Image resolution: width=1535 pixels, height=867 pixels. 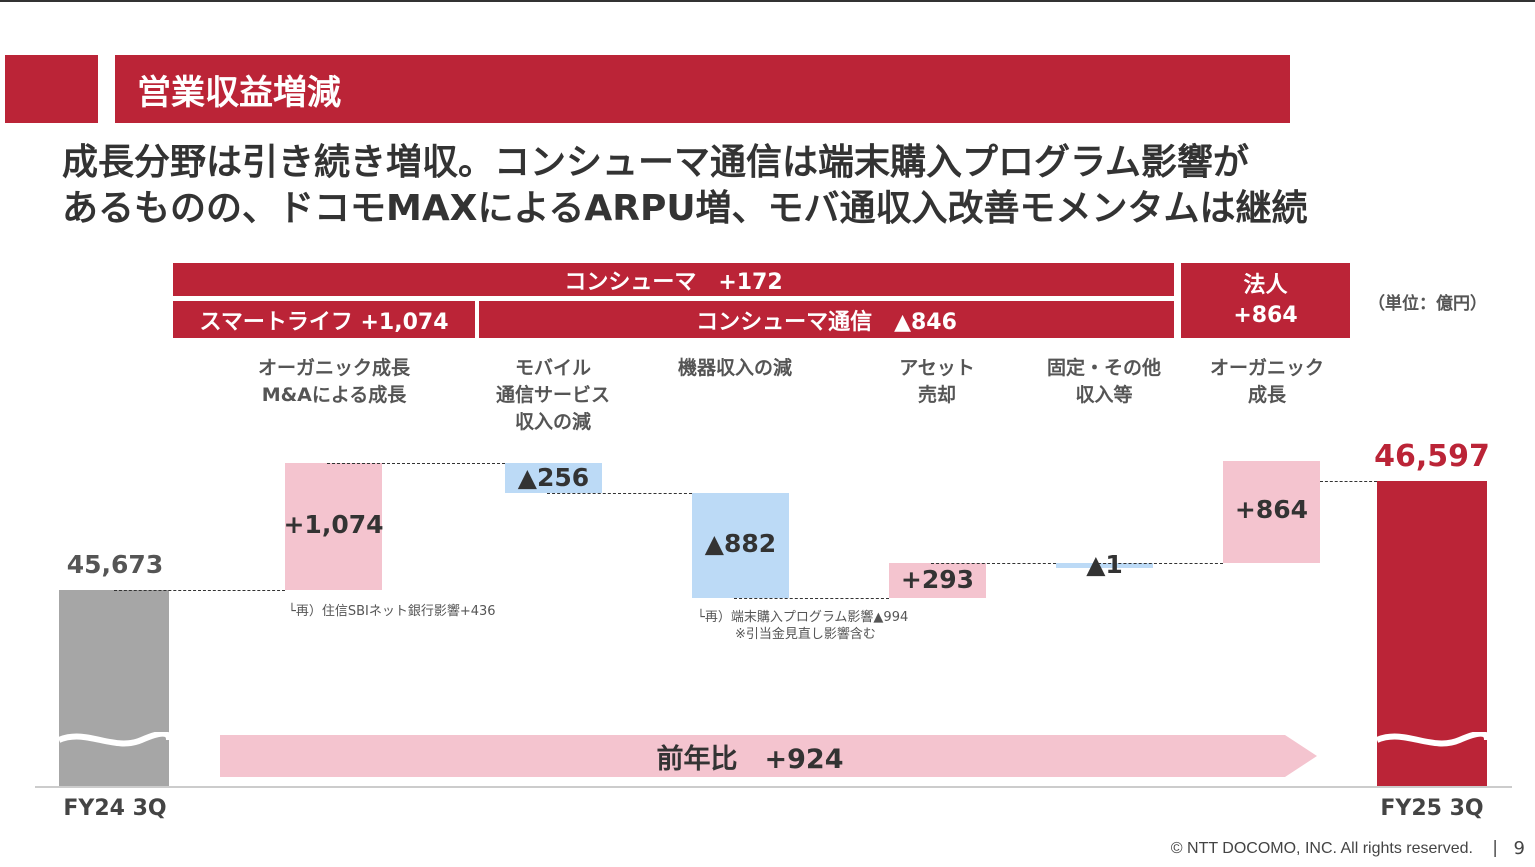 I want to click on top-border, so click(x=767, y=1).